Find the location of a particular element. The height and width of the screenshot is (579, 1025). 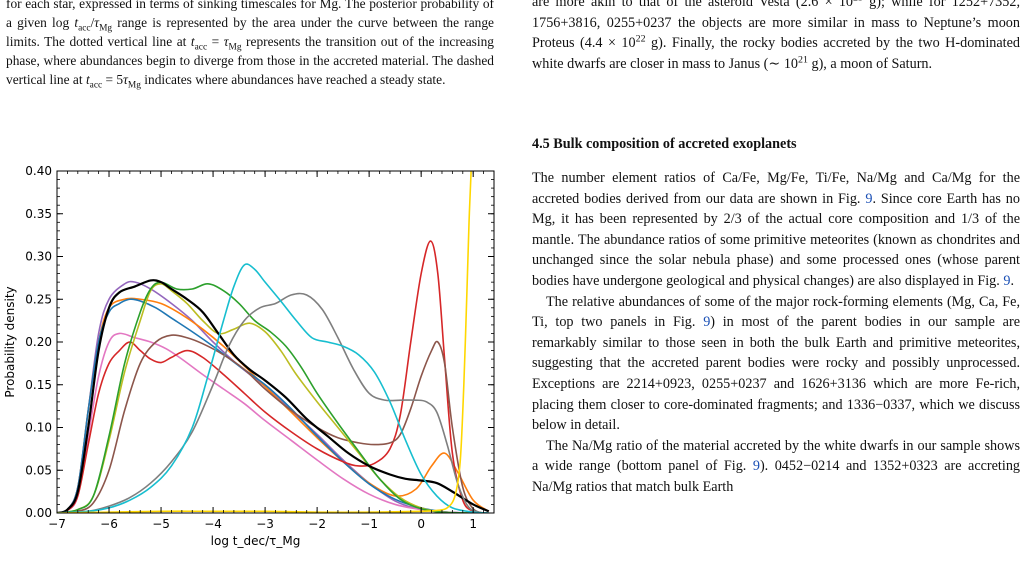

y-tick-label: 0.15 is located at coordinates (38, 385).